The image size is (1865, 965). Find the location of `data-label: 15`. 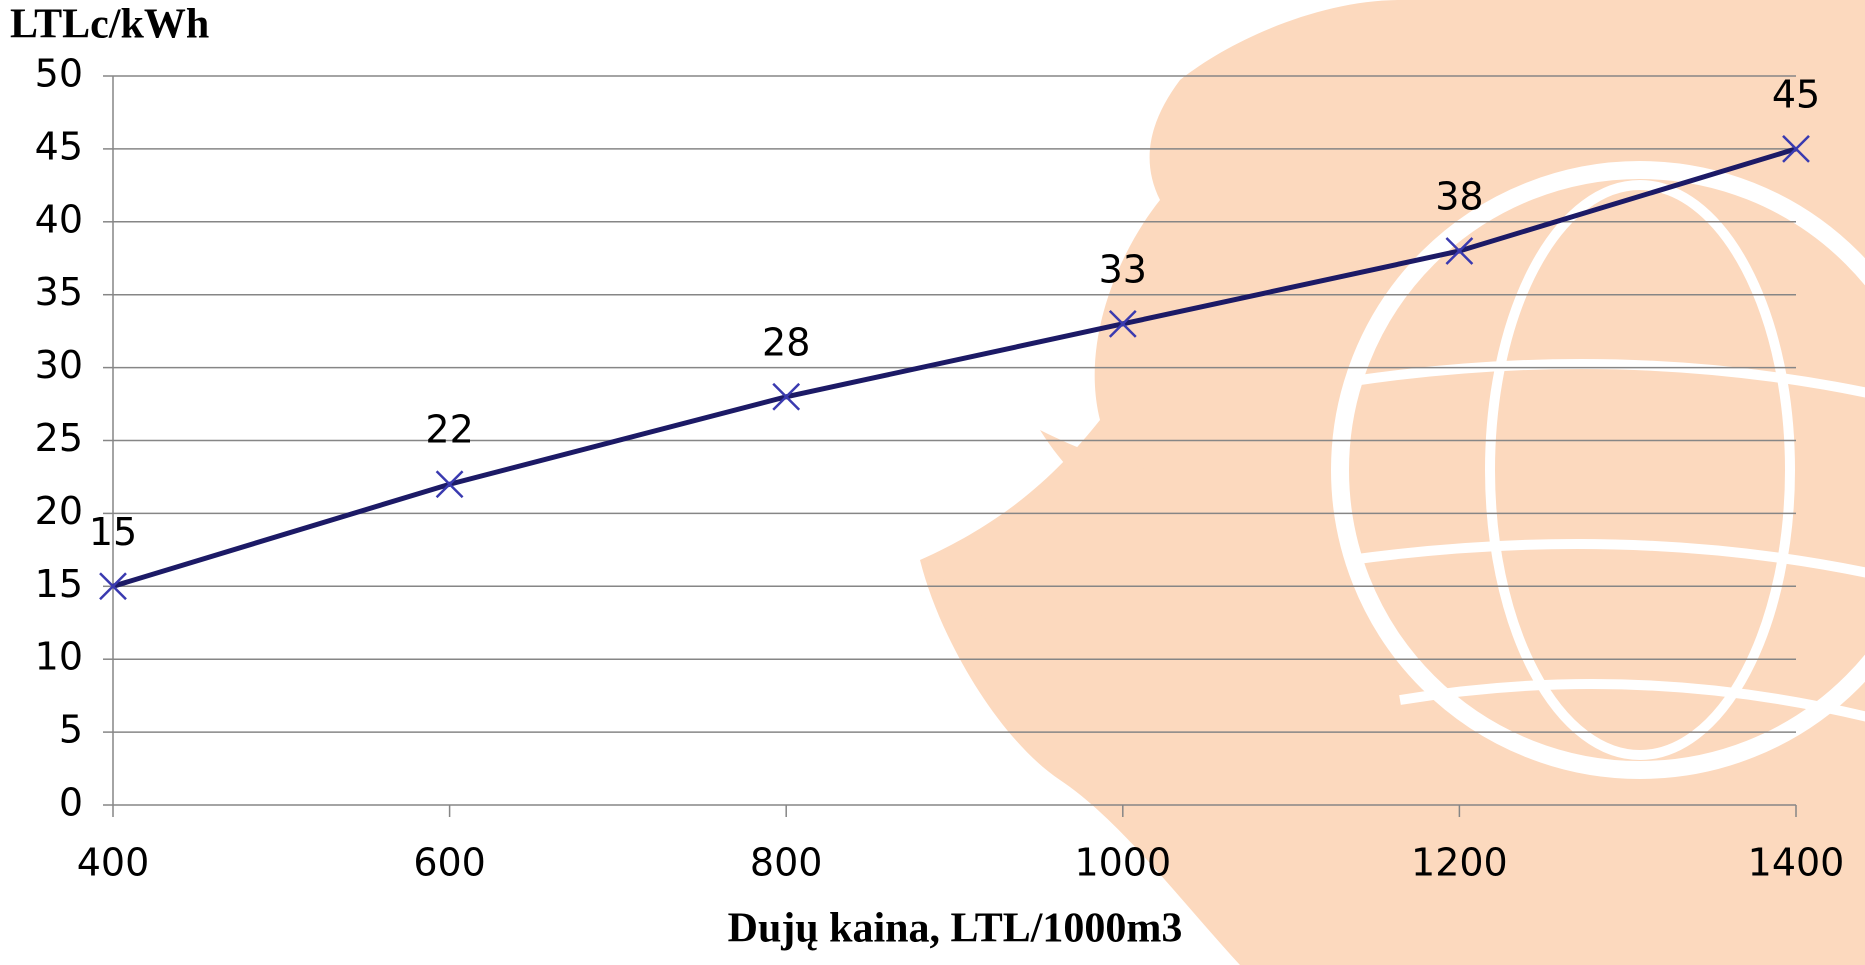

data-label: 15 is located at coordinates (113, 532).